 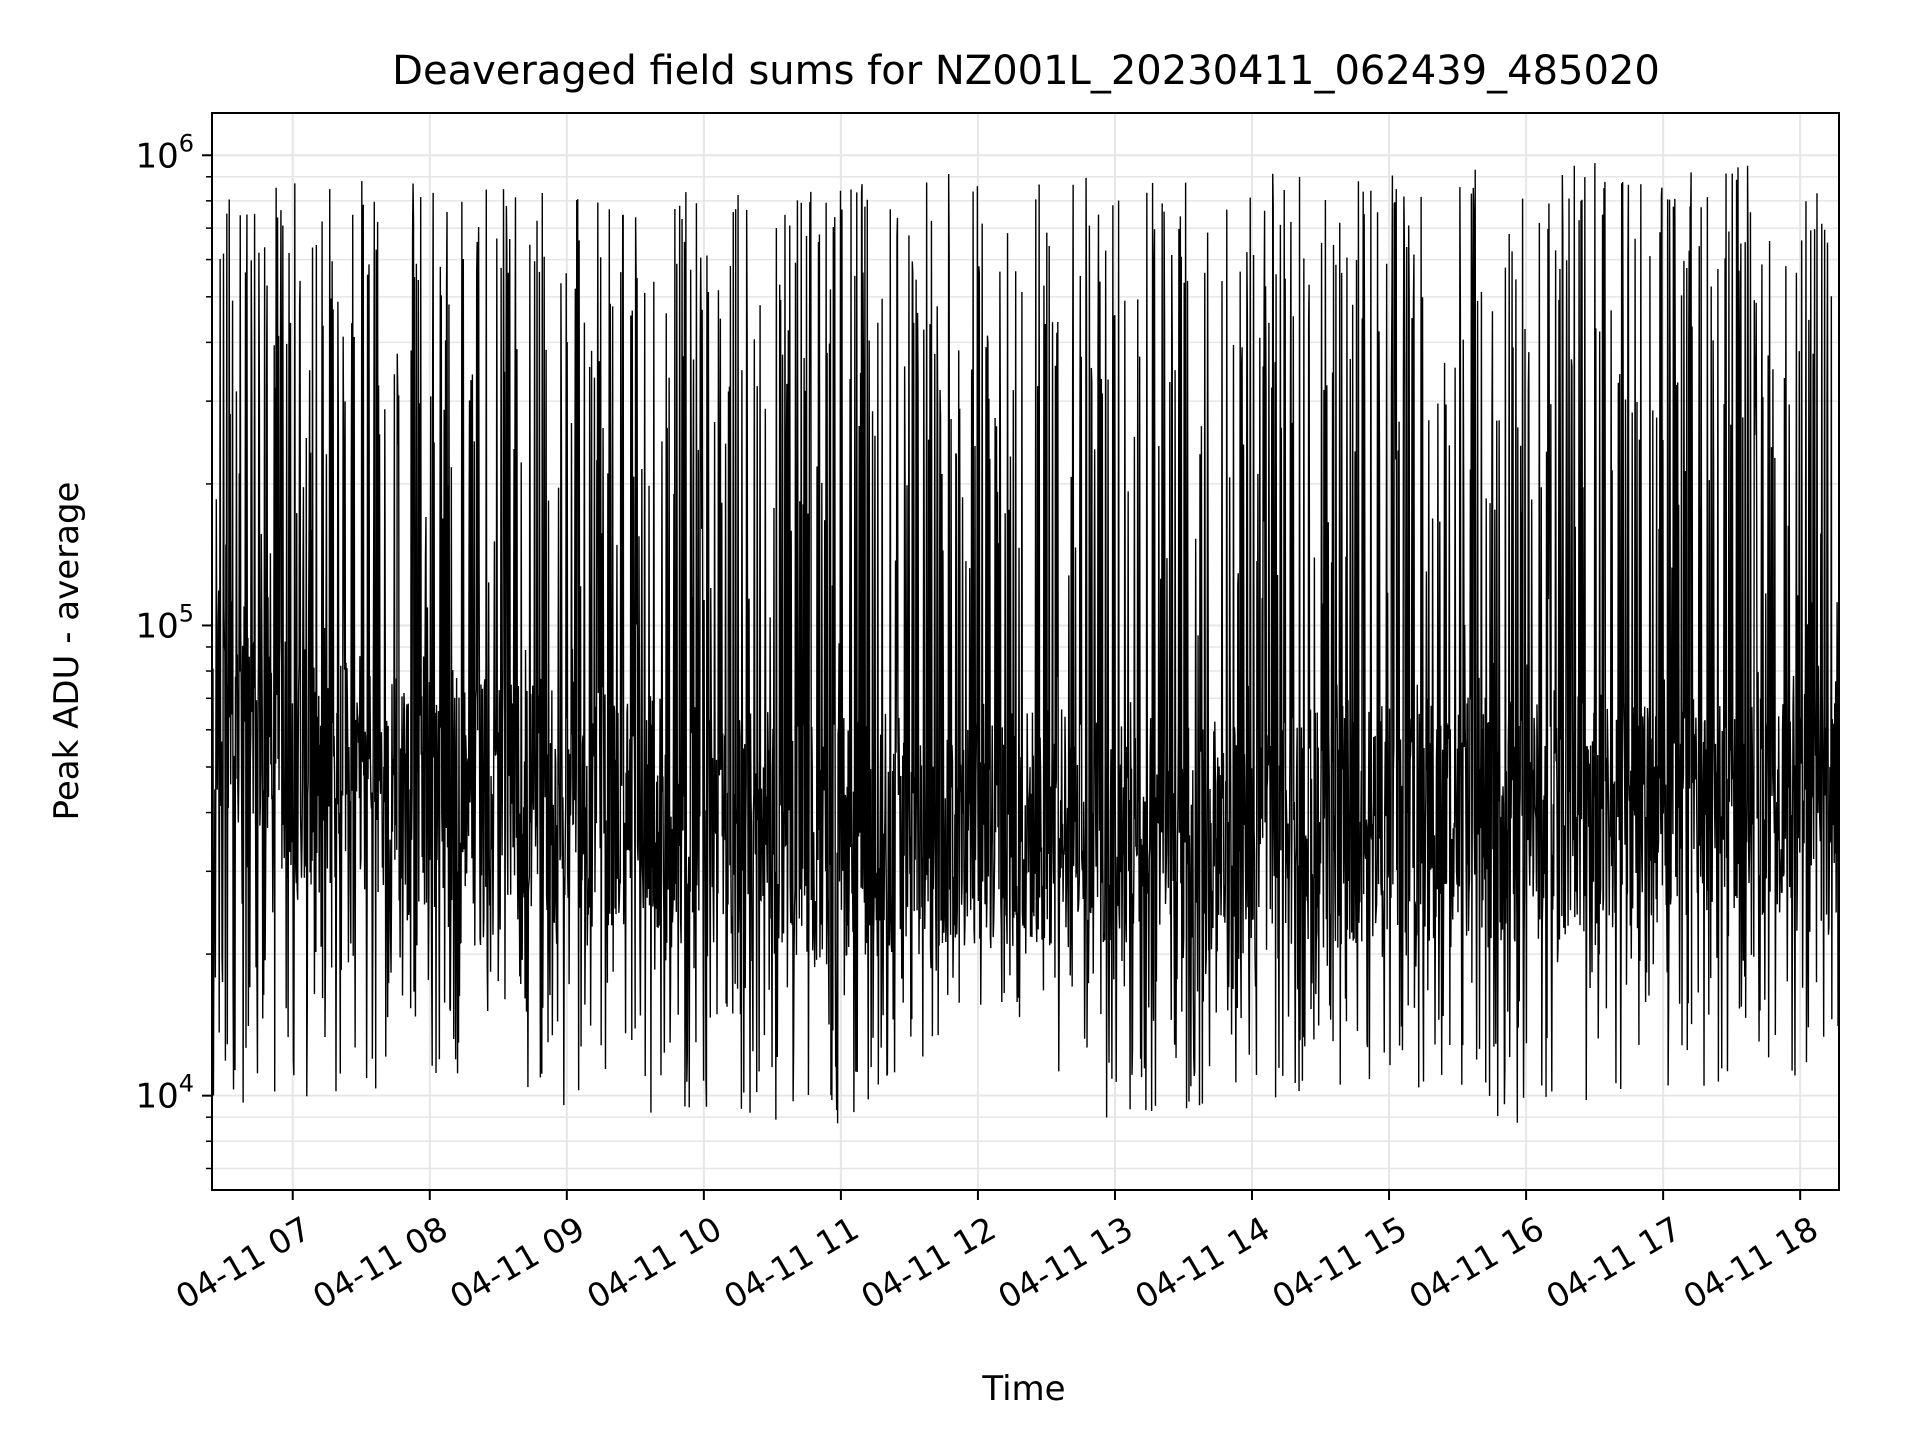 I want to click on x-axis-label: Time, so click(x=1023, y=1389).